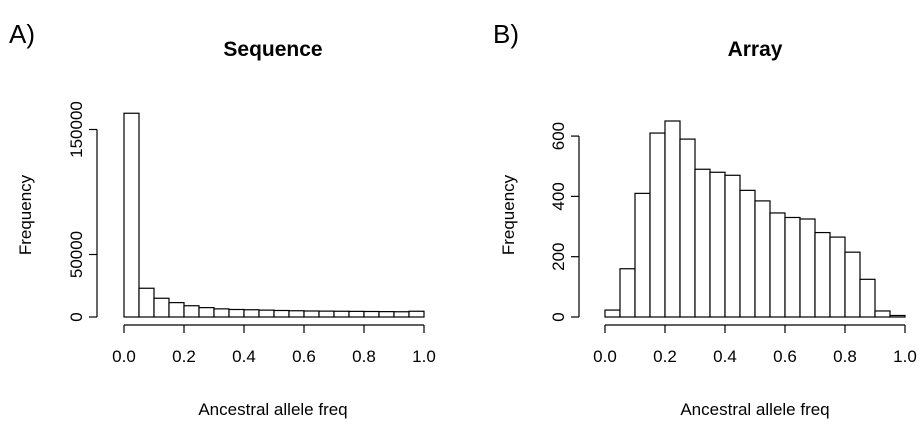  I want to click on y-tick-label: 200, so click(558, 257).